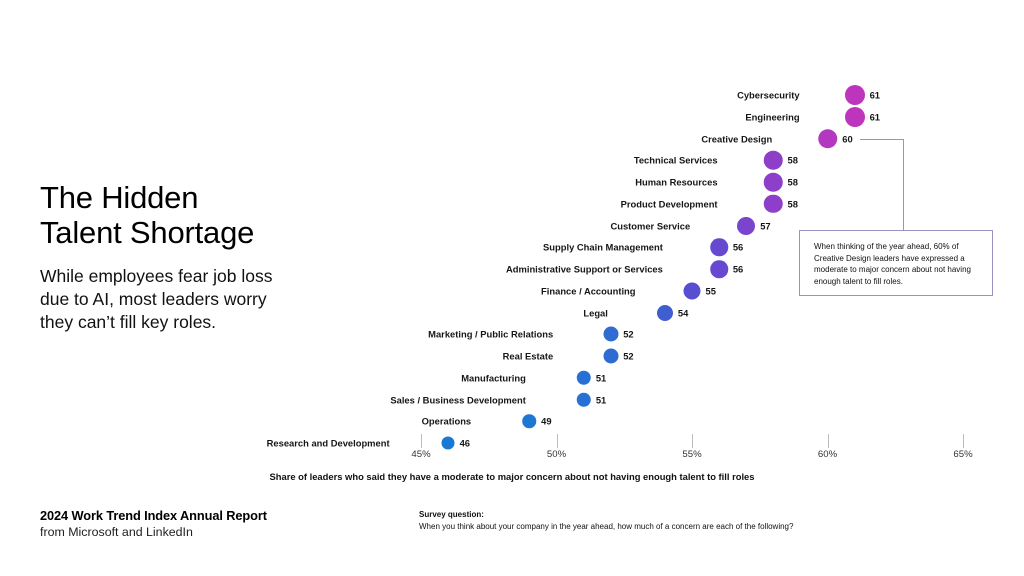 The image size is (1024, 576). What do you see at coordinates (675, 160) in the screenshot?
I see `chart-row-label: Technical Services` at bounding box center [675, 160].